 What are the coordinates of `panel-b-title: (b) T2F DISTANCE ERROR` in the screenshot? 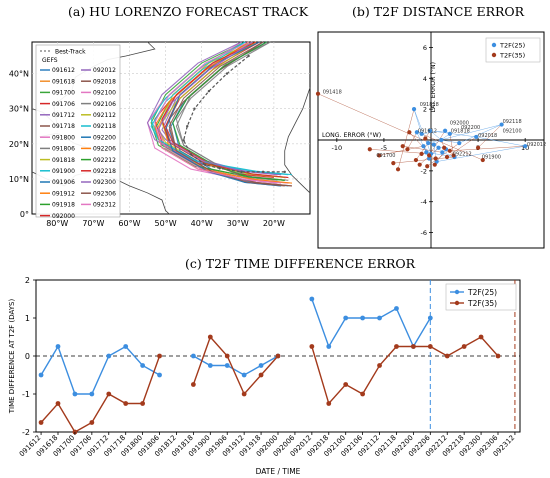 It's located at (438, 11).